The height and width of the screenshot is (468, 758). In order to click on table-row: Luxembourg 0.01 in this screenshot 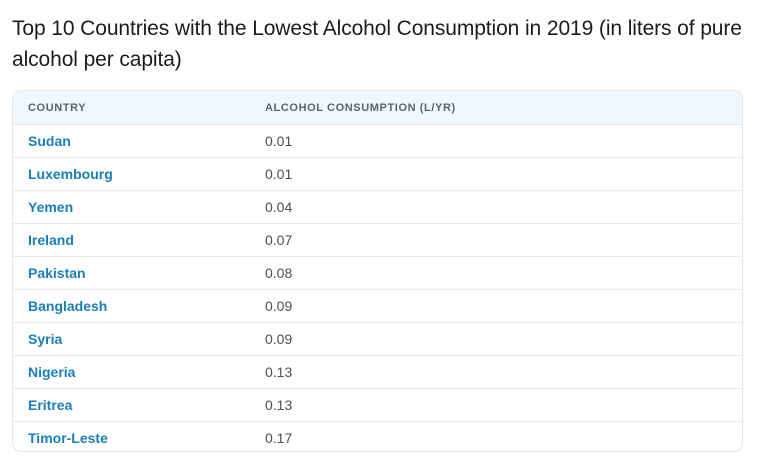, I will do `click(377, 174)`.